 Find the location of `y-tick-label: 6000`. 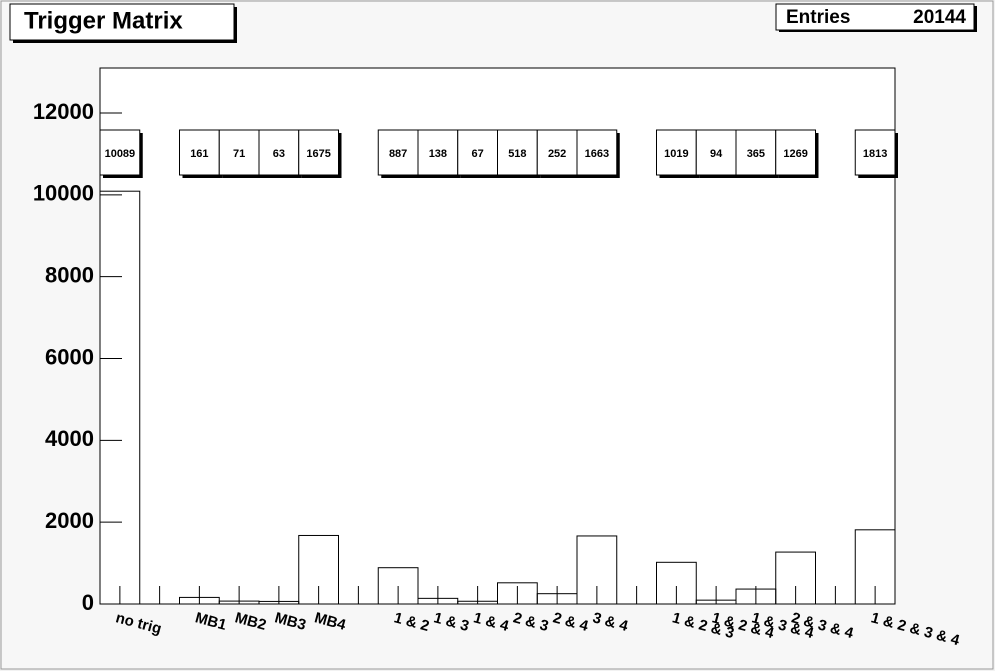

y-tick-label: 6000 is located at coordinates (69, 356).